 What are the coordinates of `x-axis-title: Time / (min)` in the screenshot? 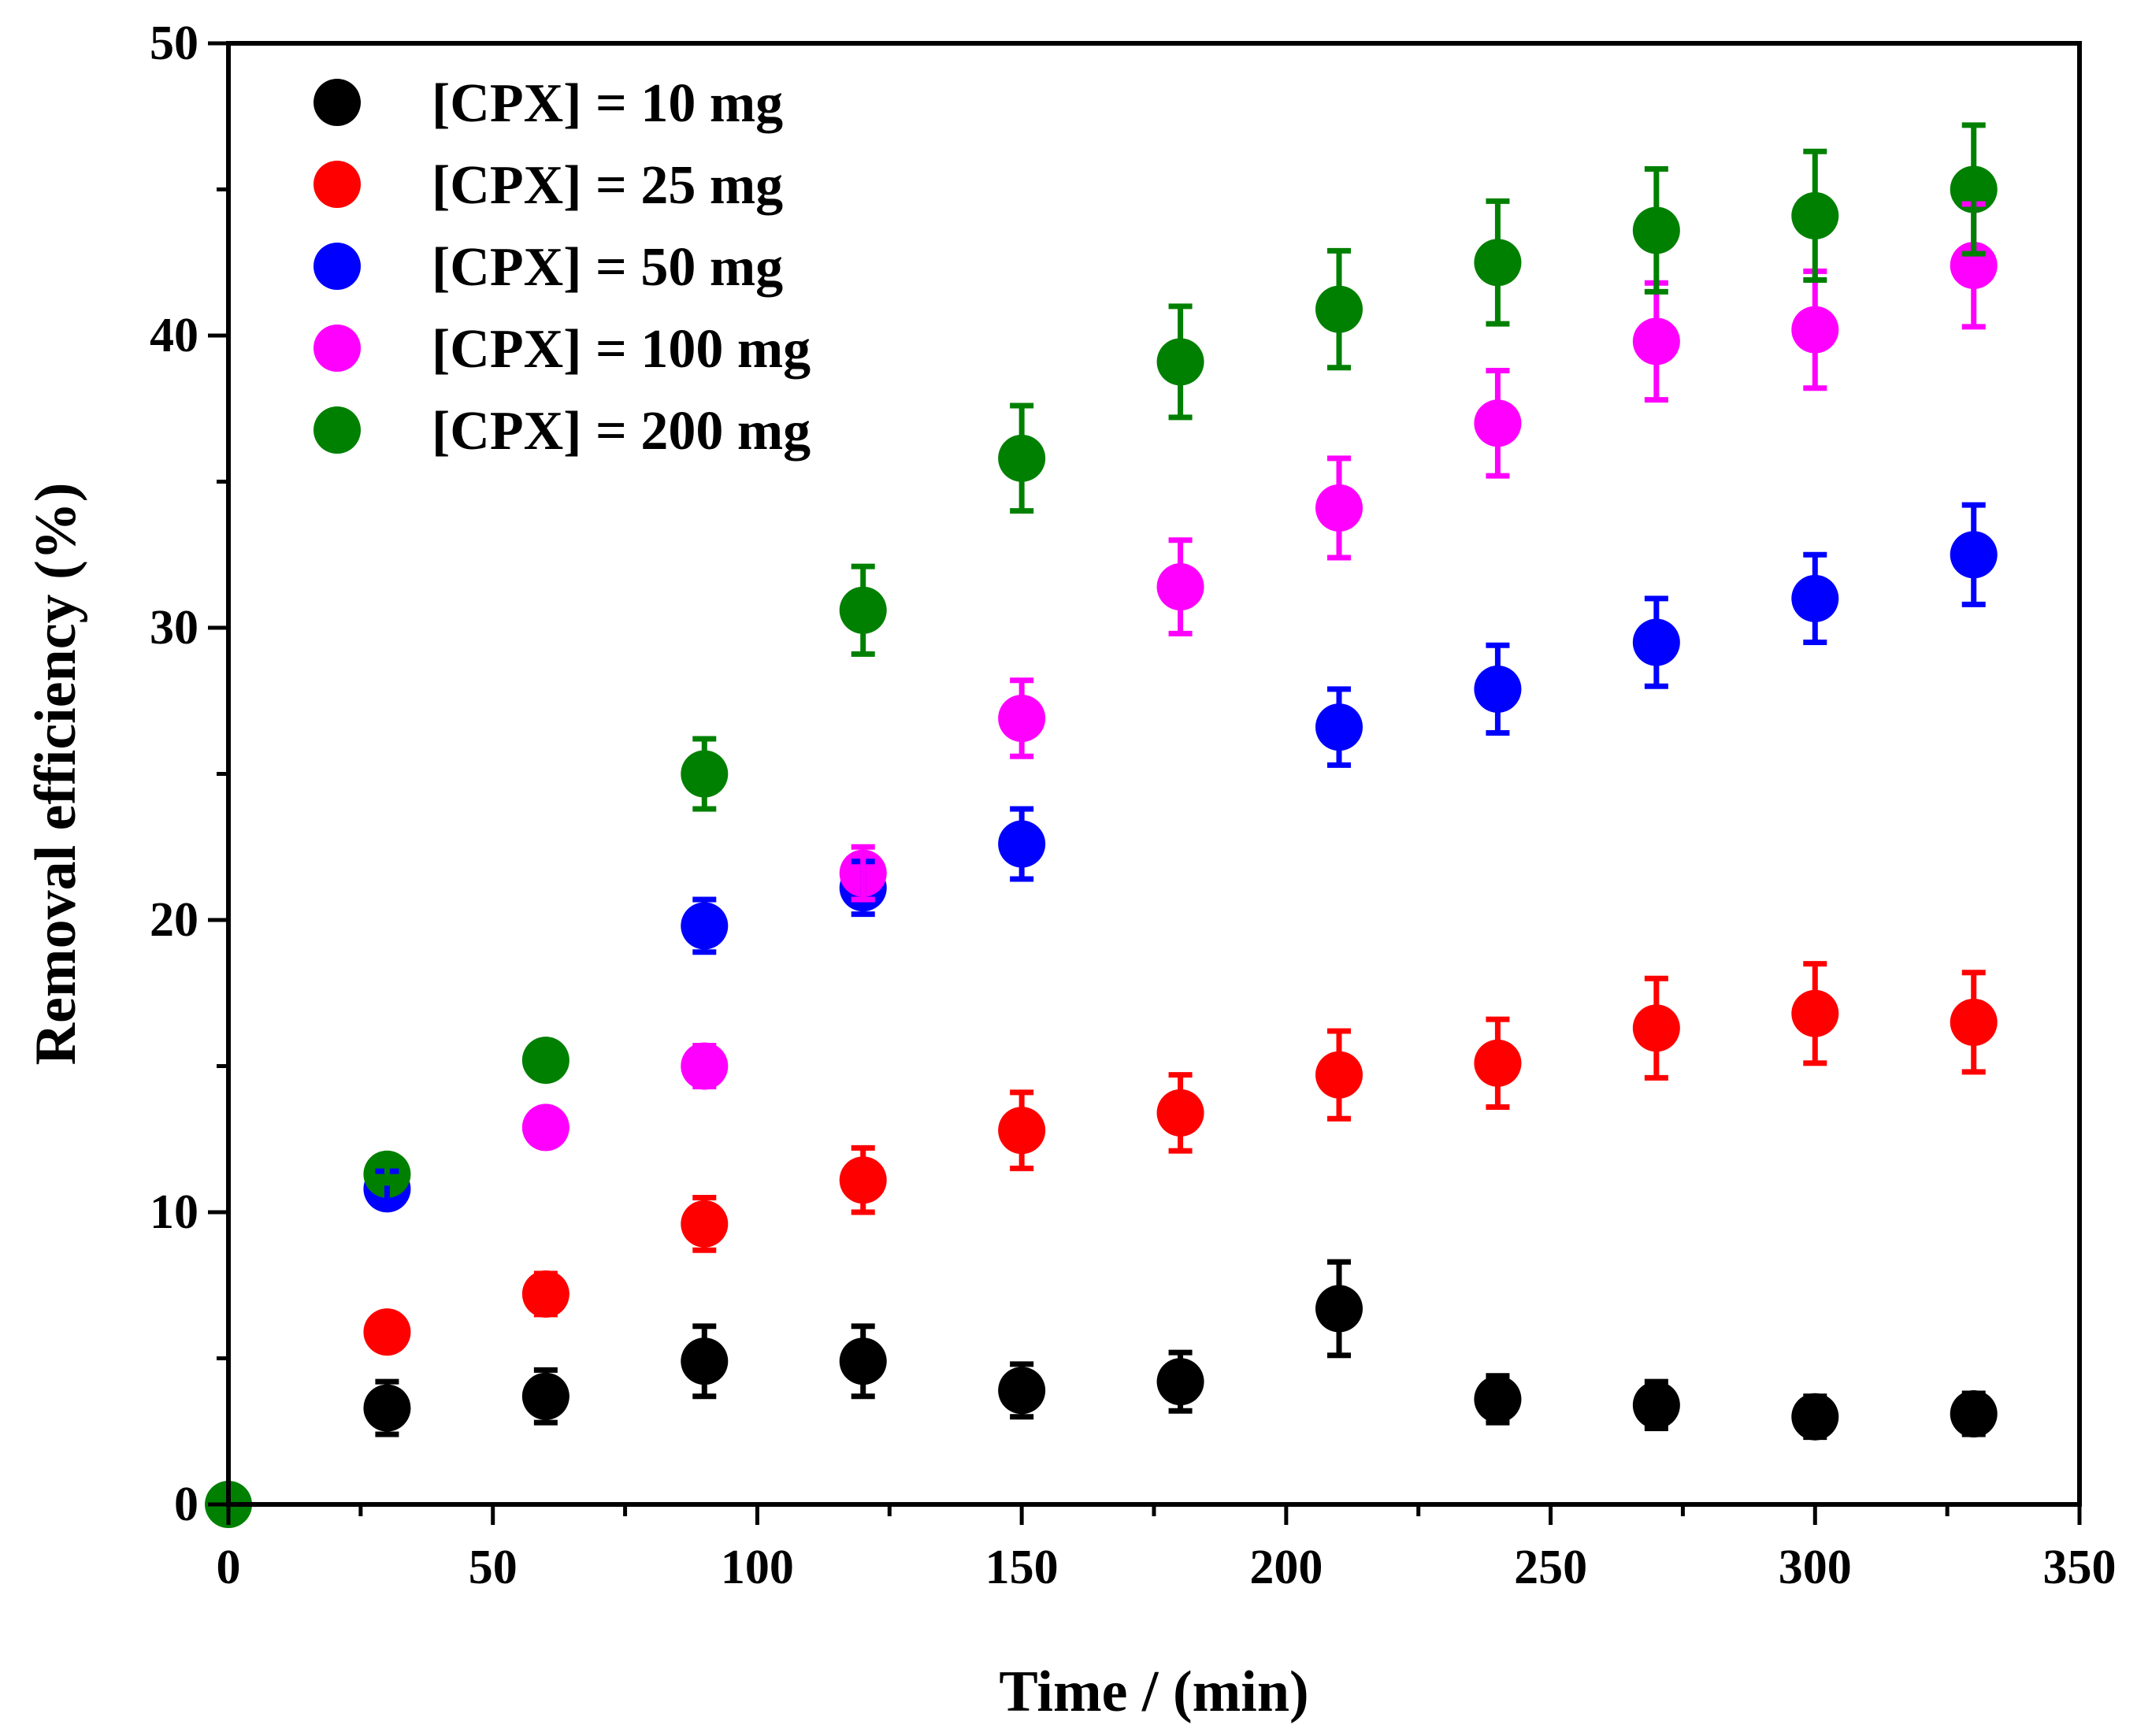 It's located at (1154, 1692).